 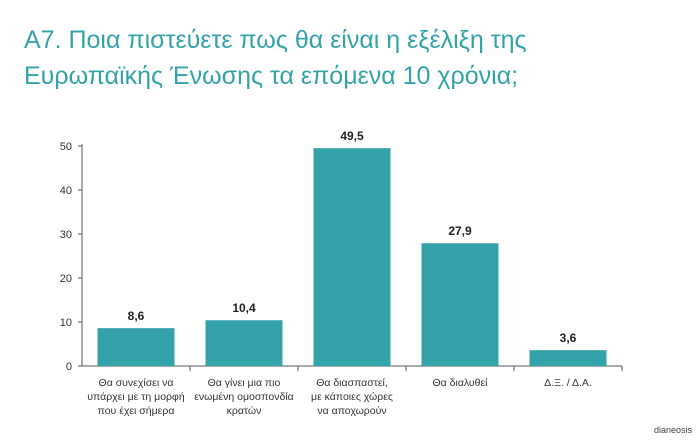 I want to click on y-tick-label: 0, so click(x=69, y=367).